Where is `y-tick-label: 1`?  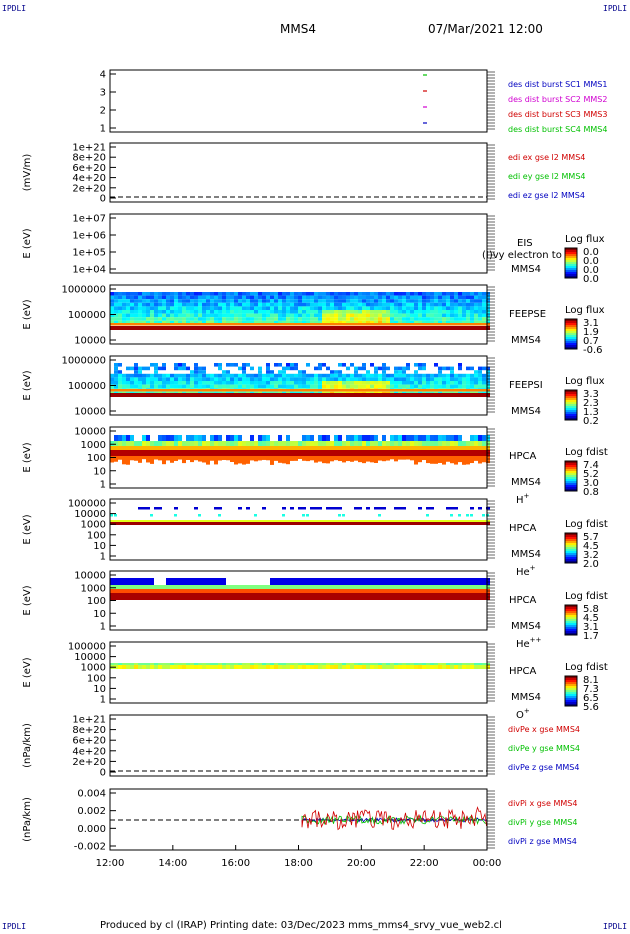
y-tick-label: 1 is located at coordinates (103, 129).